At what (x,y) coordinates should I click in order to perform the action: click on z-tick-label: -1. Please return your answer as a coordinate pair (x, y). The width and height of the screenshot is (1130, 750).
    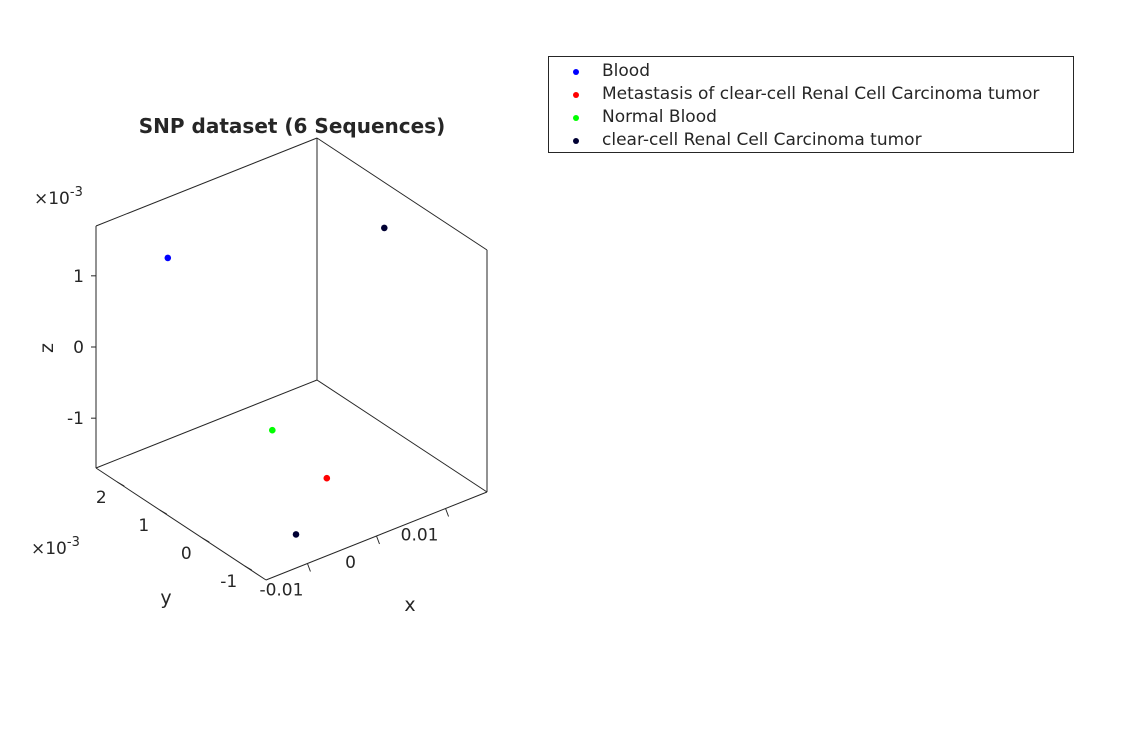
    Looking at the image, I should click on (75, 419).